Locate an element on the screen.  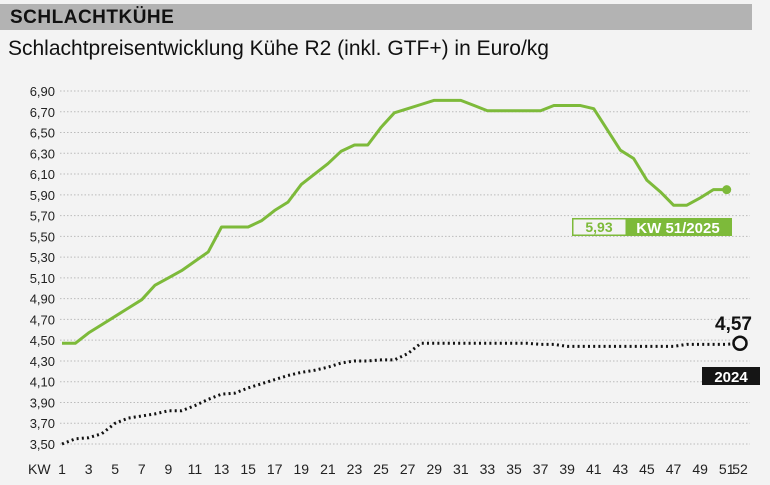
x-tick-label: 52 is located at coordinates (740, 469).